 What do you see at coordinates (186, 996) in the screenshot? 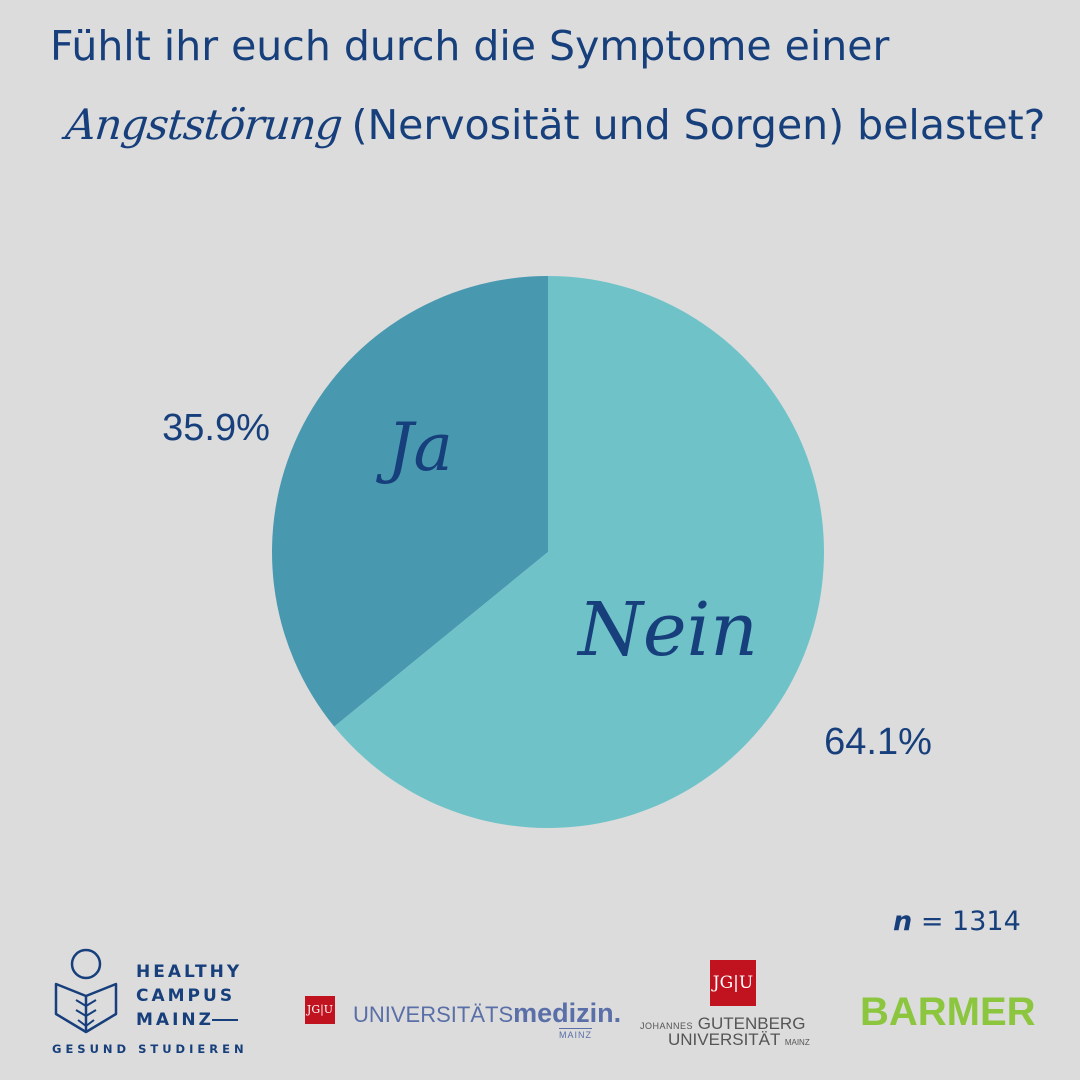
I see `hcm-line-2: CAMPUS` at bounding box center [186, 996].